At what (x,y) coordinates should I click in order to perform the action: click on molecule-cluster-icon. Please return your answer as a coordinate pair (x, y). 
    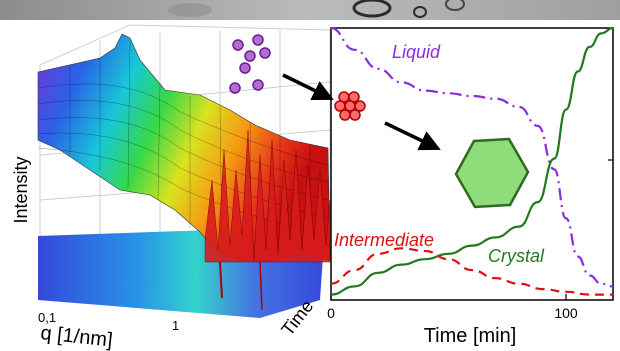
    Looking at the image, I should click on (250, 64).